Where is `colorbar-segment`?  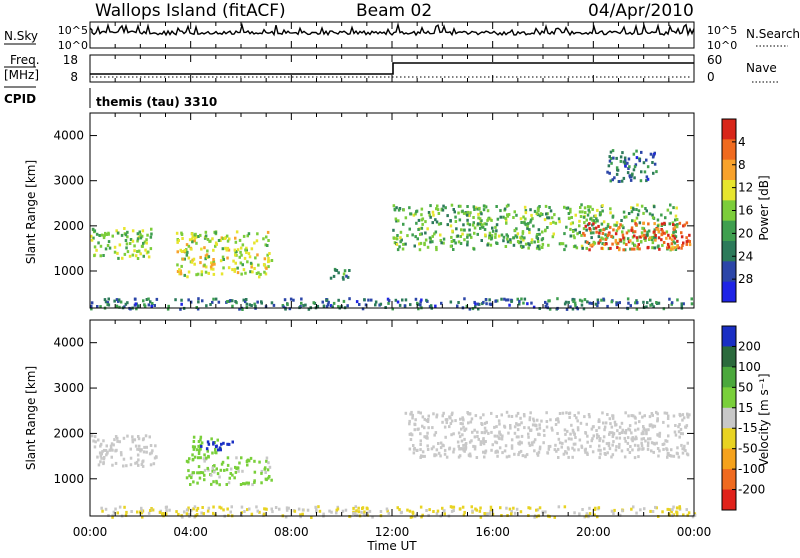 colorbar-segment is located at coordinates (729, 480).